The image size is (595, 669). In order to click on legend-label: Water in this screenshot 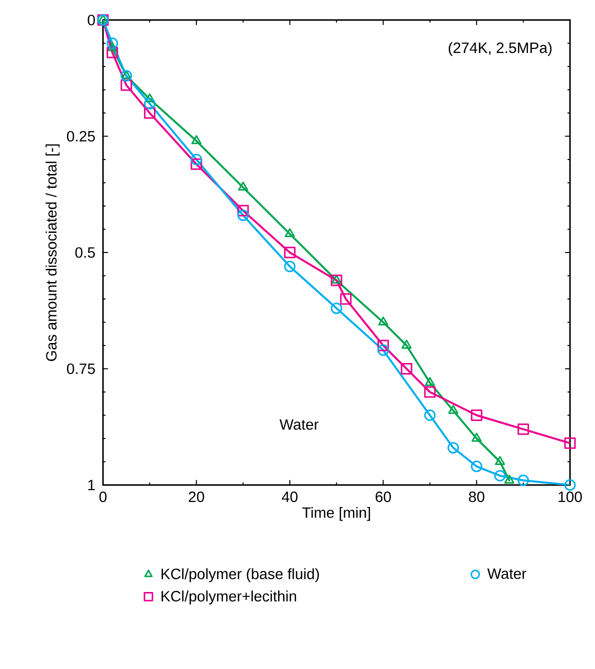, I will do `click(506, 573)`.